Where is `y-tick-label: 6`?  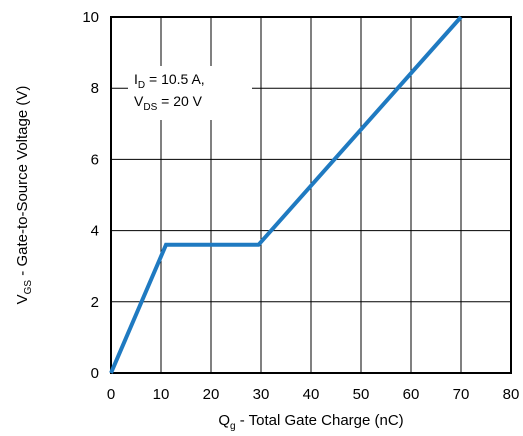
y-tick-label: 6 is located at coordinates (95, 159).